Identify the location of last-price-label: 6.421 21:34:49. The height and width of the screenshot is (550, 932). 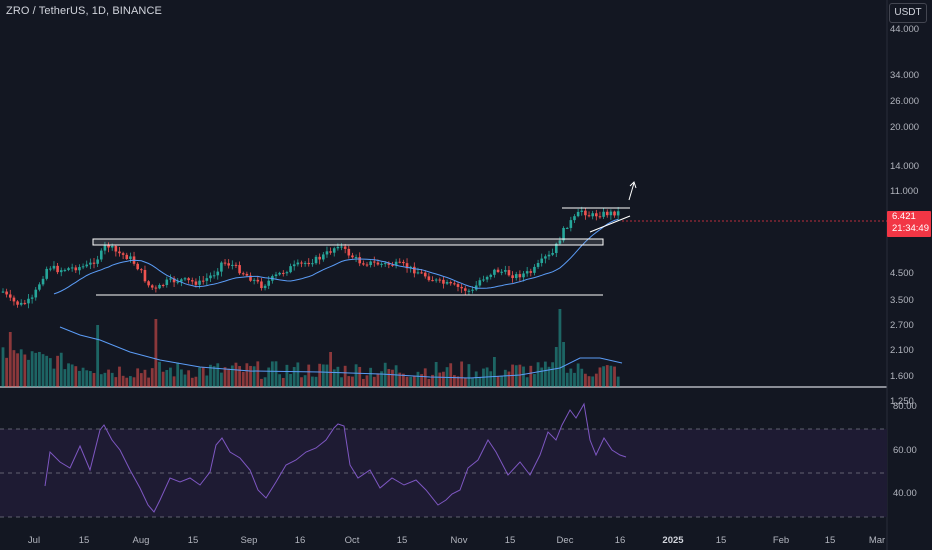
(909, 224).